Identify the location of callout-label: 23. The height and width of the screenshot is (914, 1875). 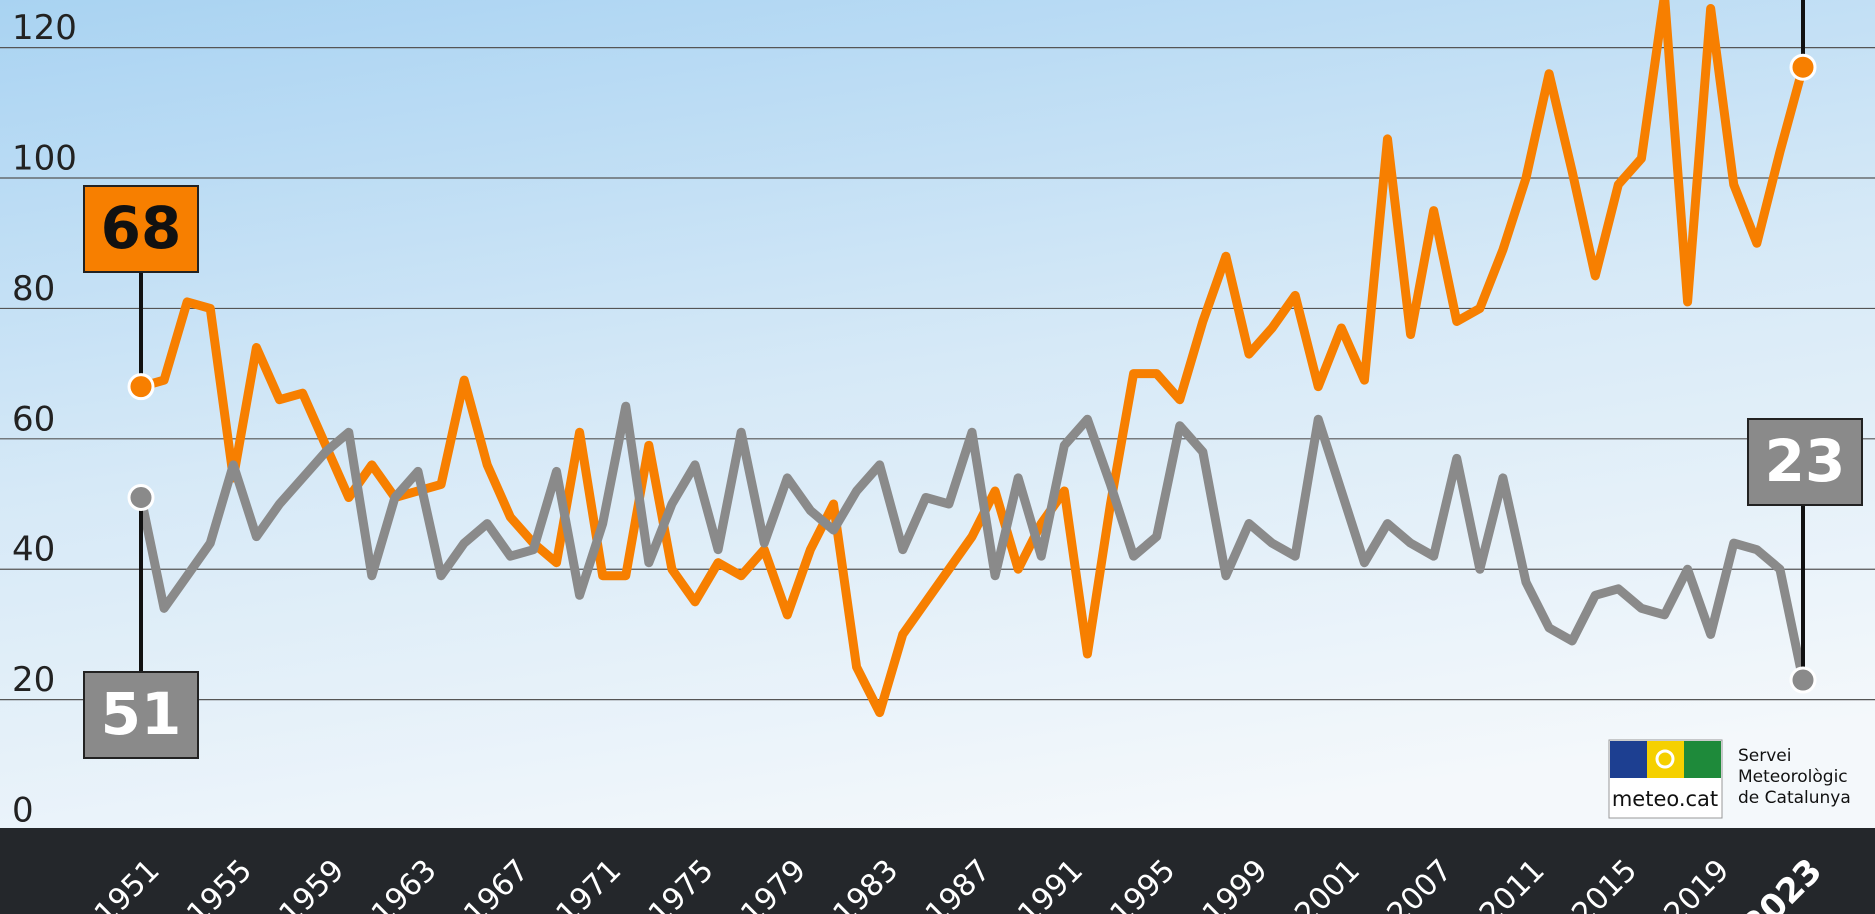
(1805, 461).